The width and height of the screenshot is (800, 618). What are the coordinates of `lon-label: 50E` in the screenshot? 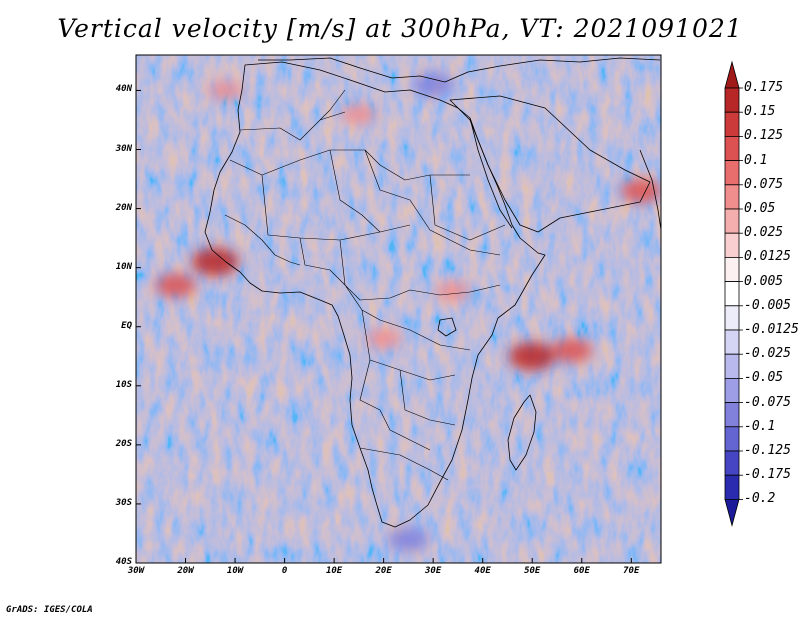 It's located at (532, 571).